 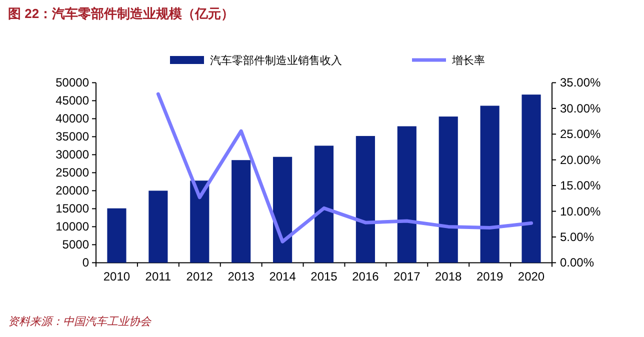 What do you see at coordinates (490, 277) in the screenshot?
I see `x-tick-label: 2019` at bounding box center [490, 277].